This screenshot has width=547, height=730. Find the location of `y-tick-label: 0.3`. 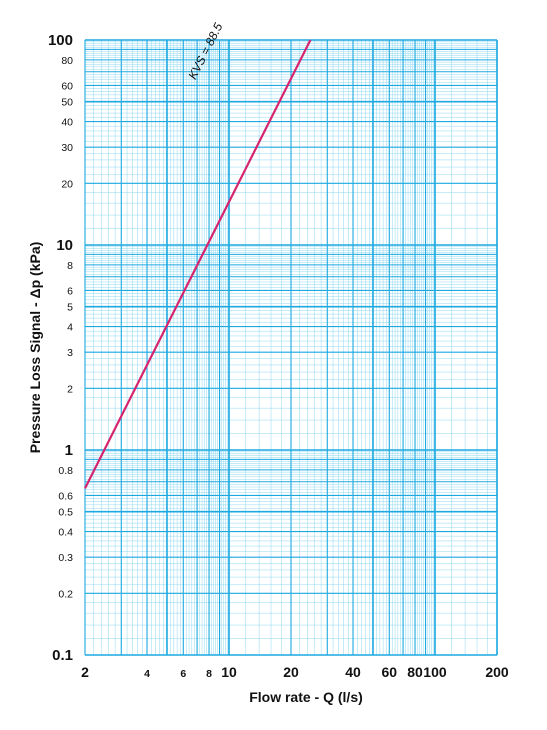

y-tick-label: 0.3 is located at coordinates (65, 558).